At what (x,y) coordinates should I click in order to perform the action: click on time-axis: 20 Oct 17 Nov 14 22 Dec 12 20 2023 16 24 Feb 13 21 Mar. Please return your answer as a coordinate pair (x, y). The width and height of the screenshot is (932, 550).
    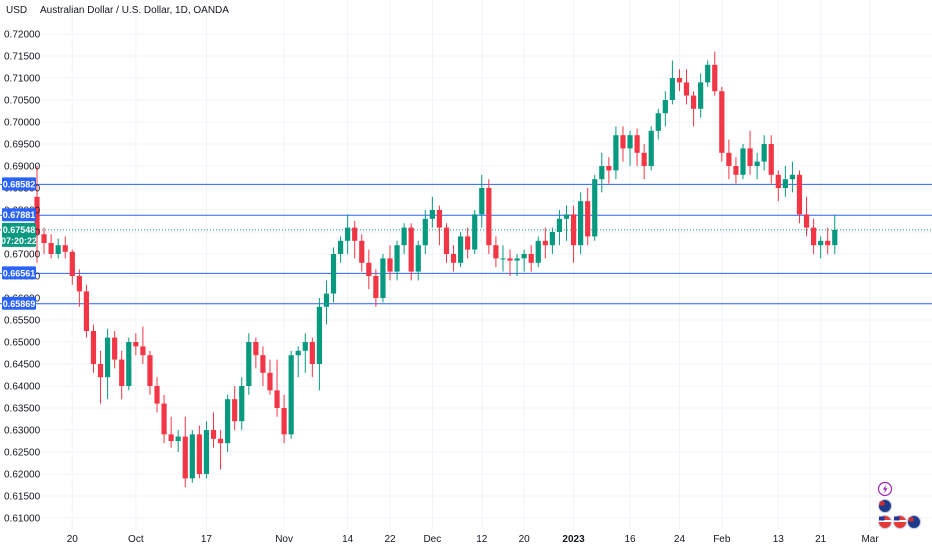
    Looking at the image, I should click on (473, 539).